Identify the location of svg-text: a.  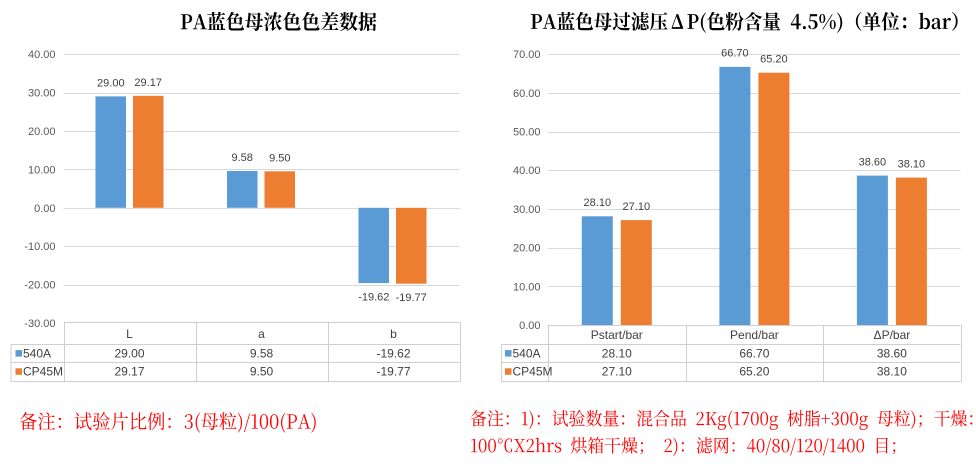
(261, 334).